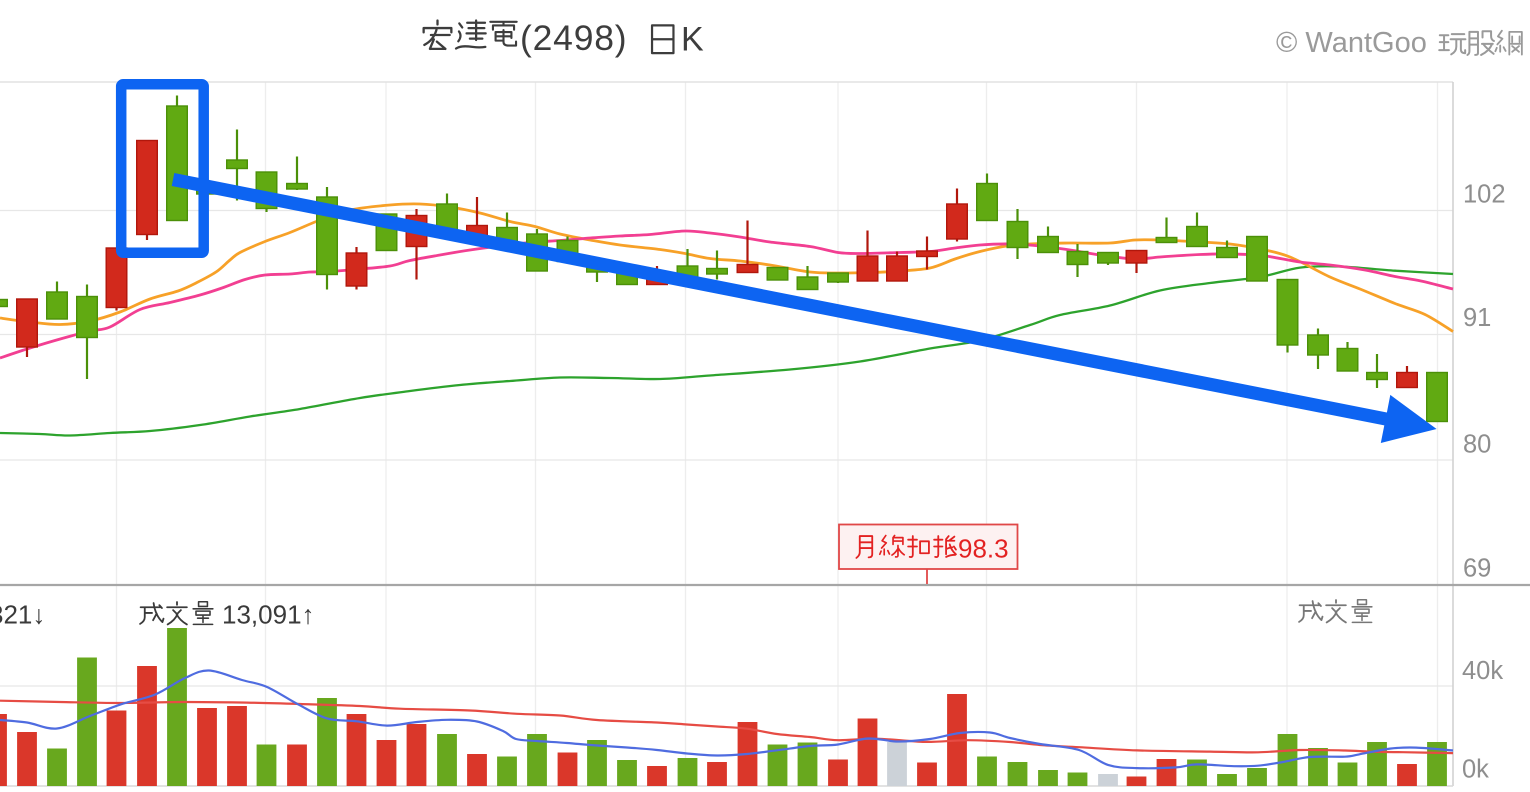 The image size is (1530, 792). Describe the element at coordinates (1484, 194) in the screenshot. I see `svg-text: 102` at that location.